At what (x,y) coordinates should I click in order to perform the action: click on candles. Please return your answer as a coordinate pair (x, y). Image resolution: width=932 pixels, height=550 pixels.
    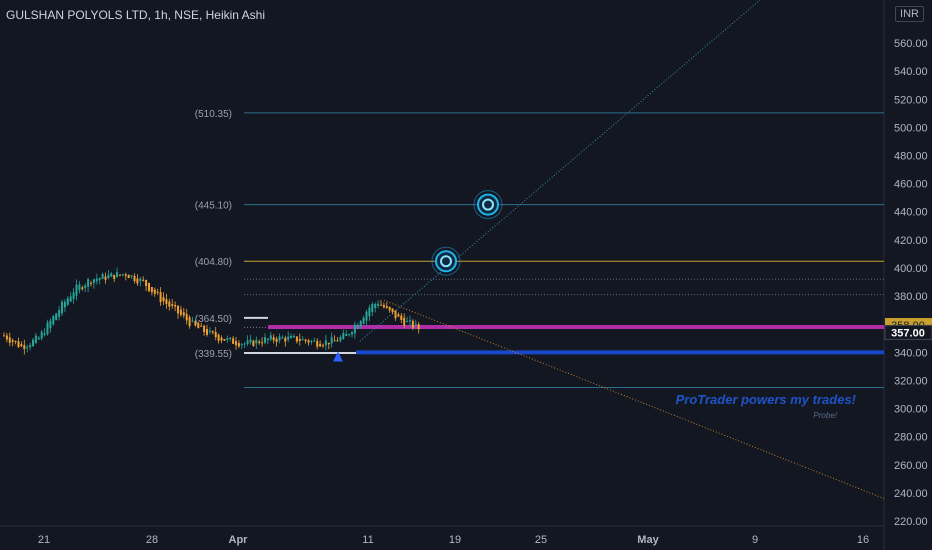
    Looking at the image, I should click on (211, 311).